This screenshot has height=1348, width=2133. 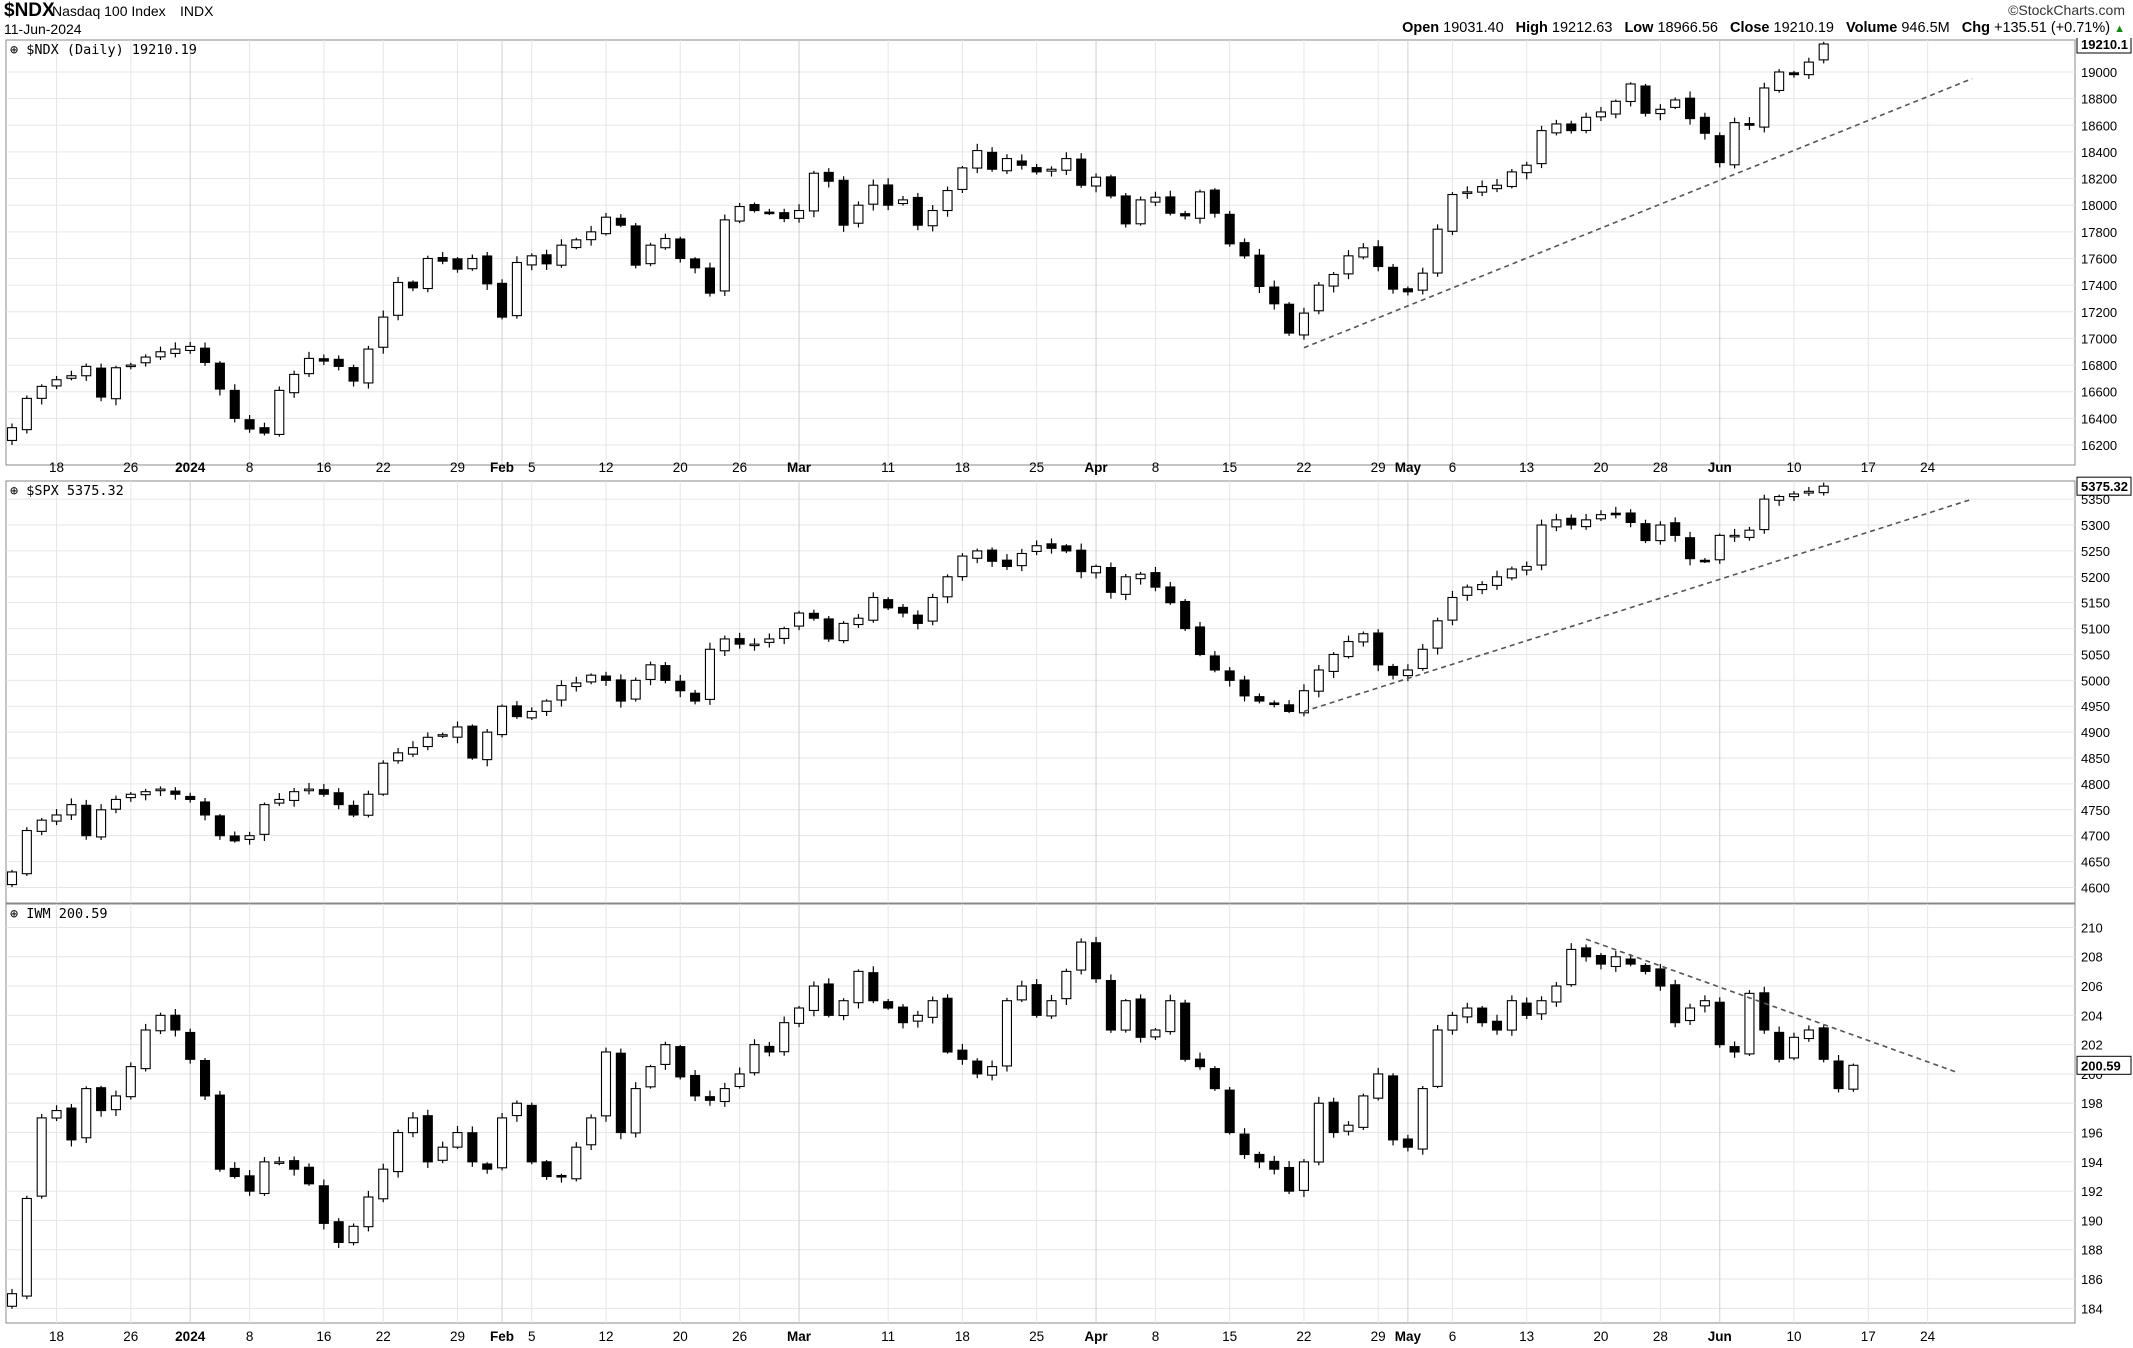 I want to click on high-label: High, so click(x=1531, y=28).